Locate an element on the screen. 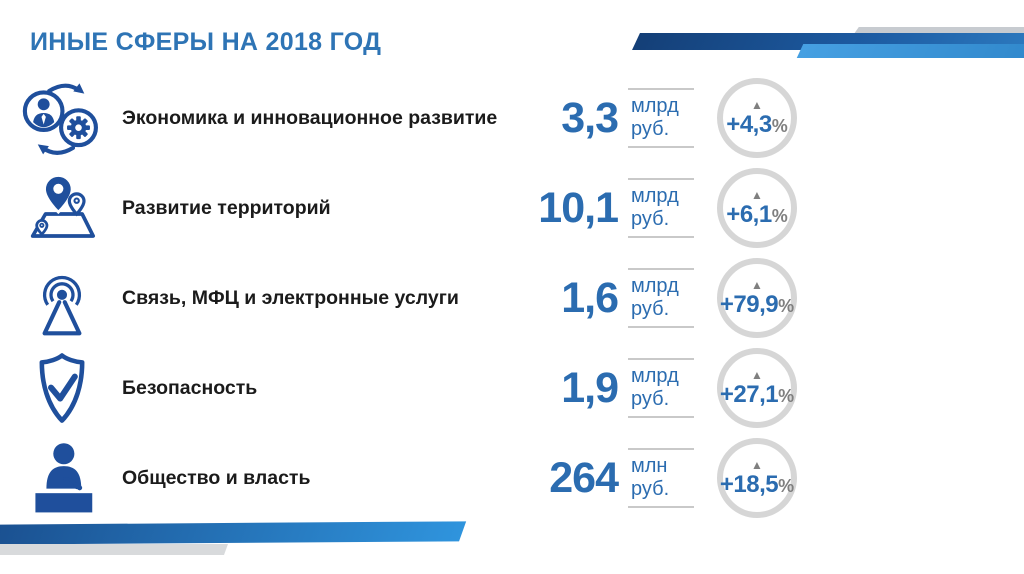 The height and width of the screenshot is (574, 1024). growth-badge: ▲ +18,5% is located at coordinates (757, 478).